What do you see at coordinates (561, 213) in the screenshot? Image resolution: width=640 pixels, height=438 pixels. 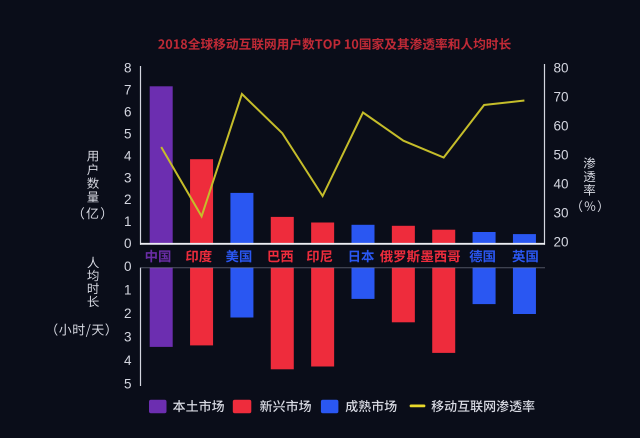 I see `svg-text: 30` at bounding box center [561, 213].